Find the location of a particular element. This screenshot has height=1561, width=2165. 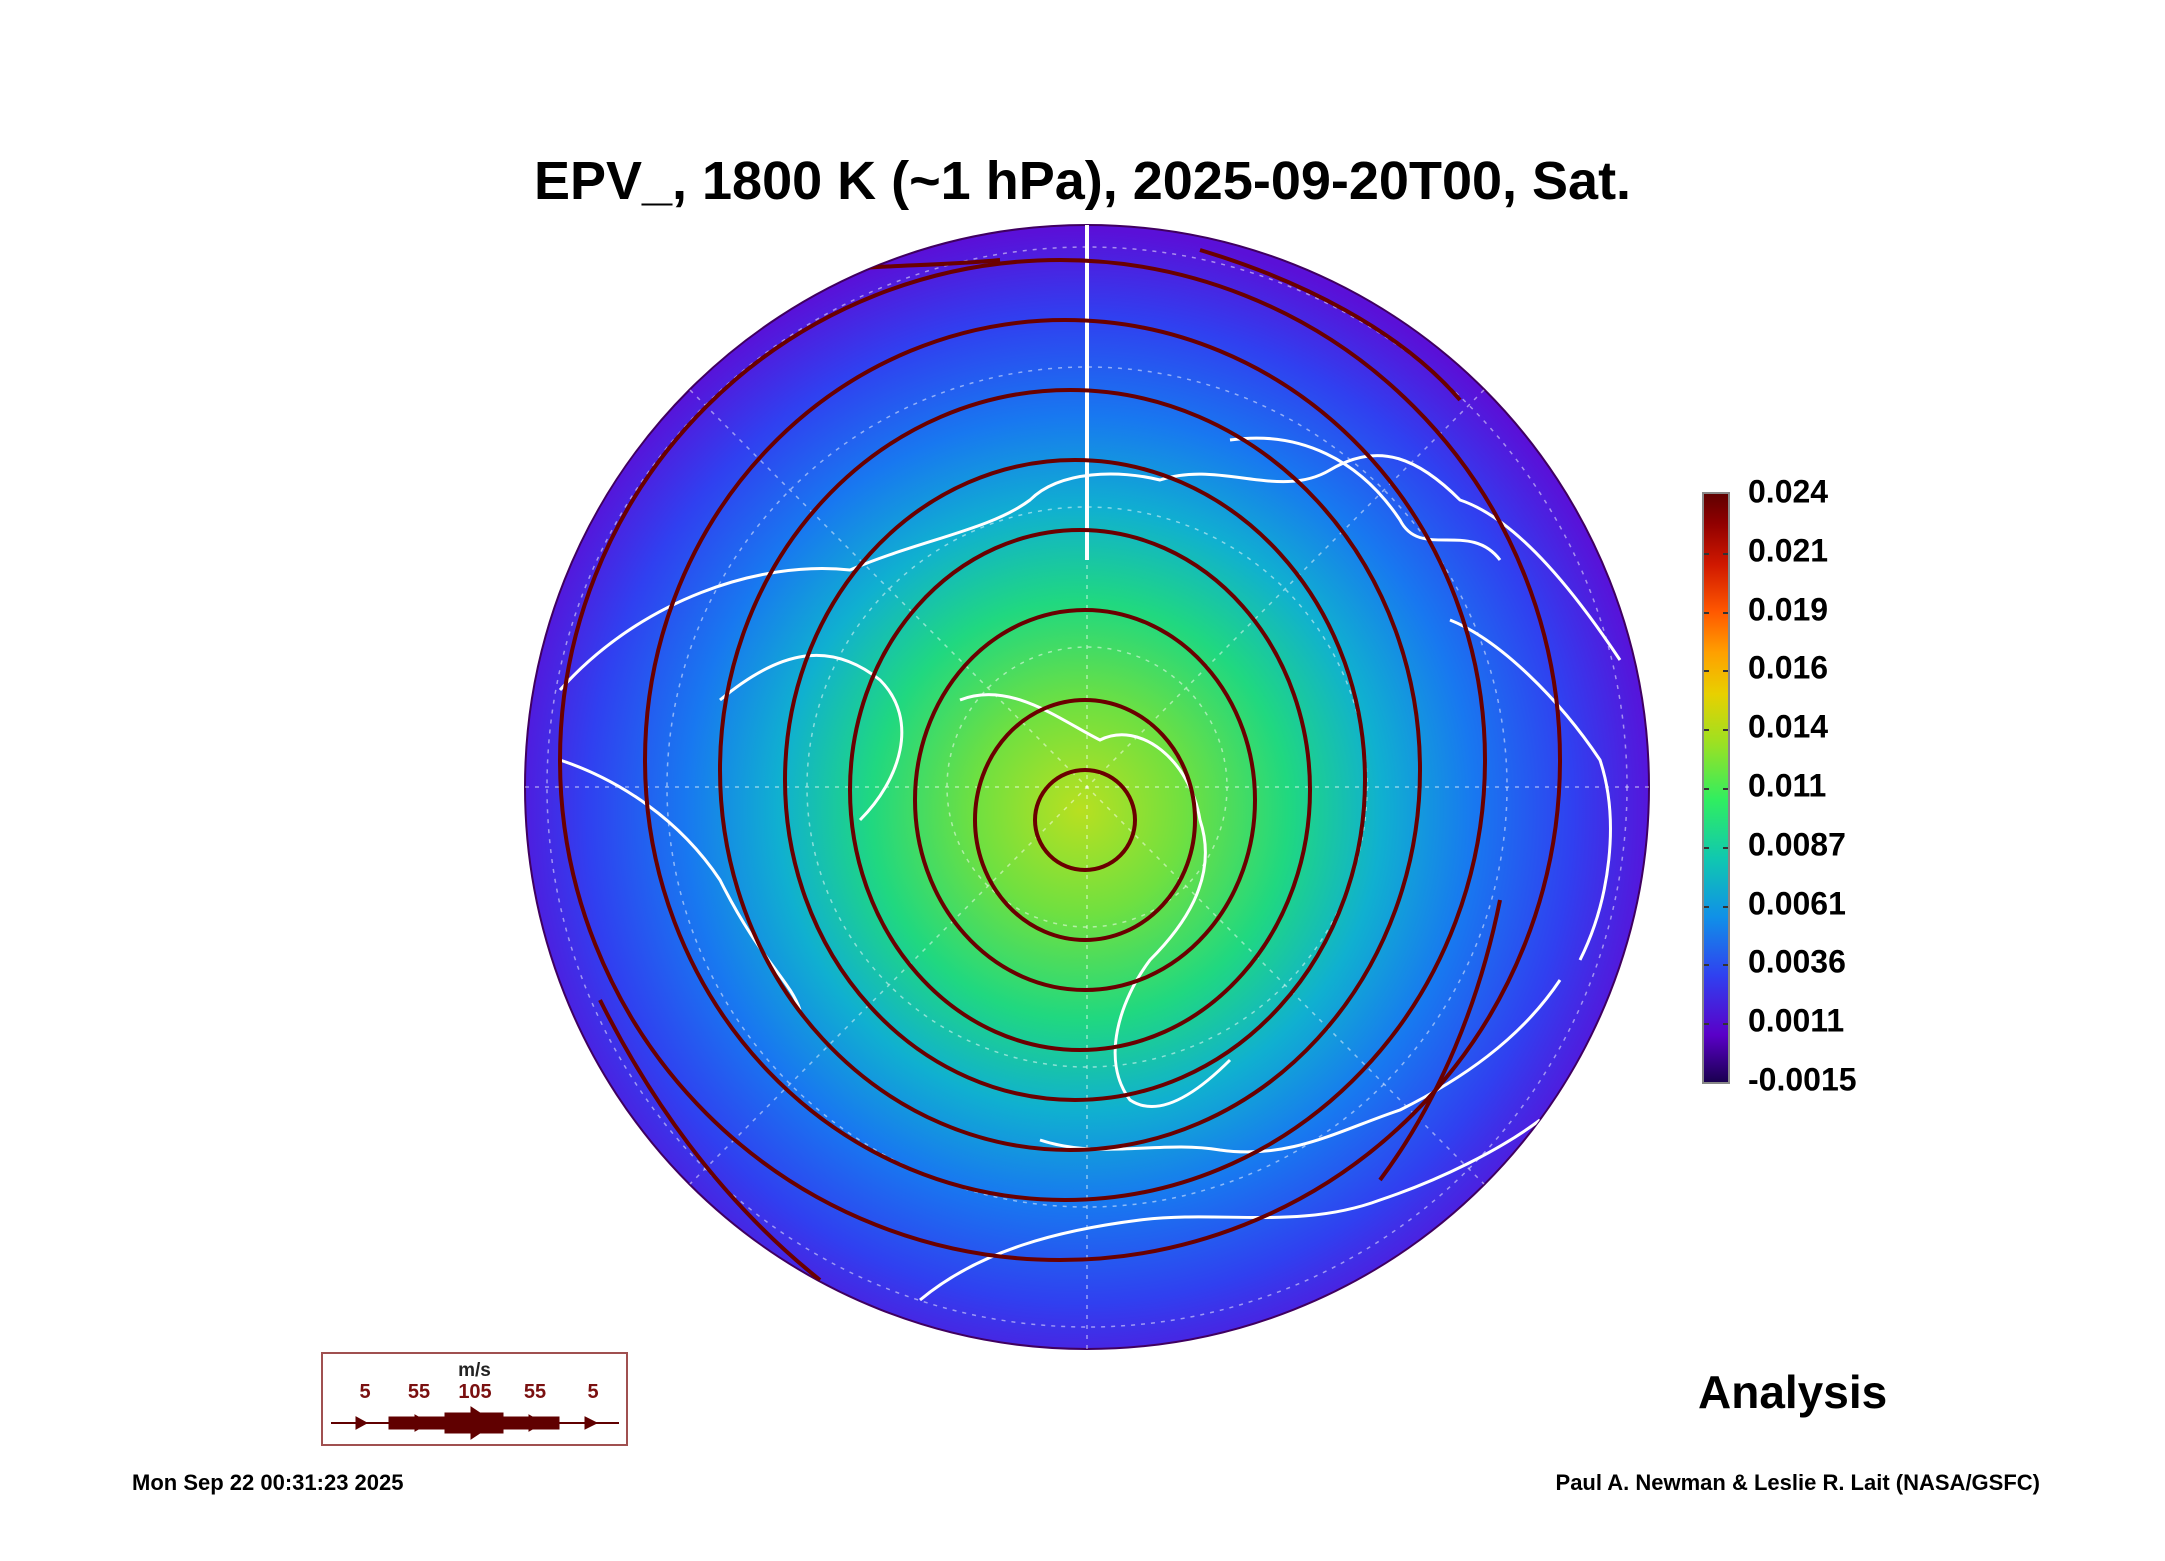

colorbar-label: 0.016 is located at coordinates (1788, 667).